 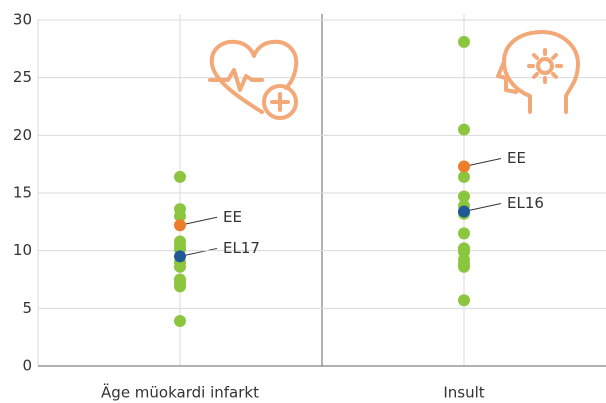 What do you see at coordinates (22, 20) in the screenshot?
I see `y-tick-label: 30` at bounding box center [22, 20].